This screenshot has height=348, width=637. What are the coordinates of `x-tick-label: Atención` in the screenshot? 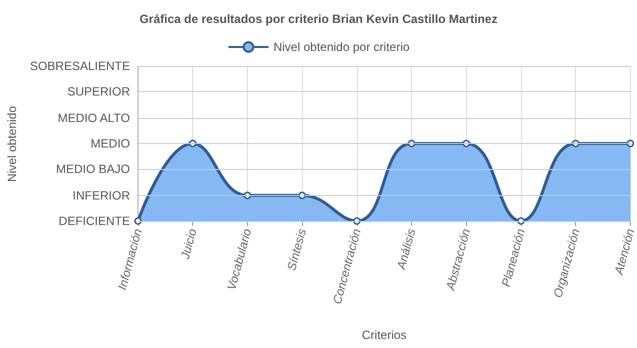 It's located at (624, 251).